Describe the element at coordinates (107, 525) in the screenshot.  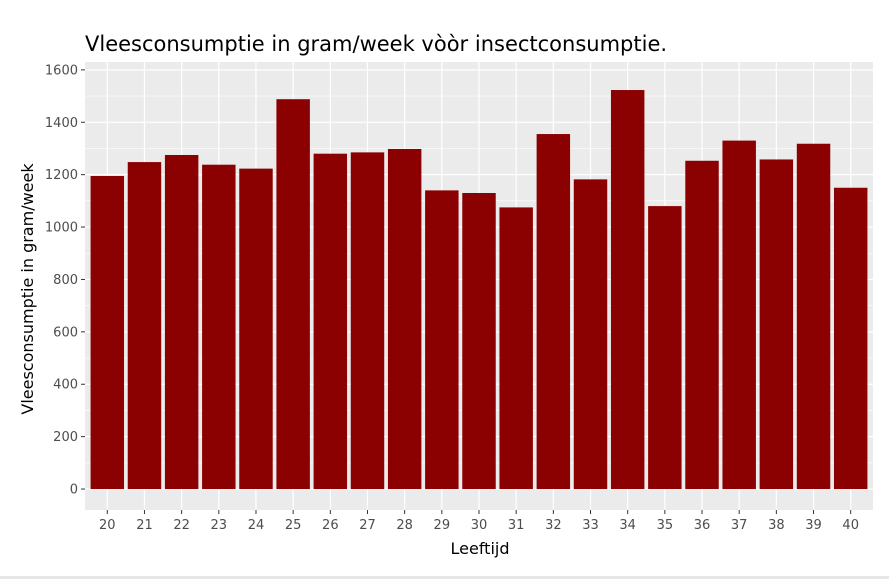
I see `x-tick-label: 20` at that location.